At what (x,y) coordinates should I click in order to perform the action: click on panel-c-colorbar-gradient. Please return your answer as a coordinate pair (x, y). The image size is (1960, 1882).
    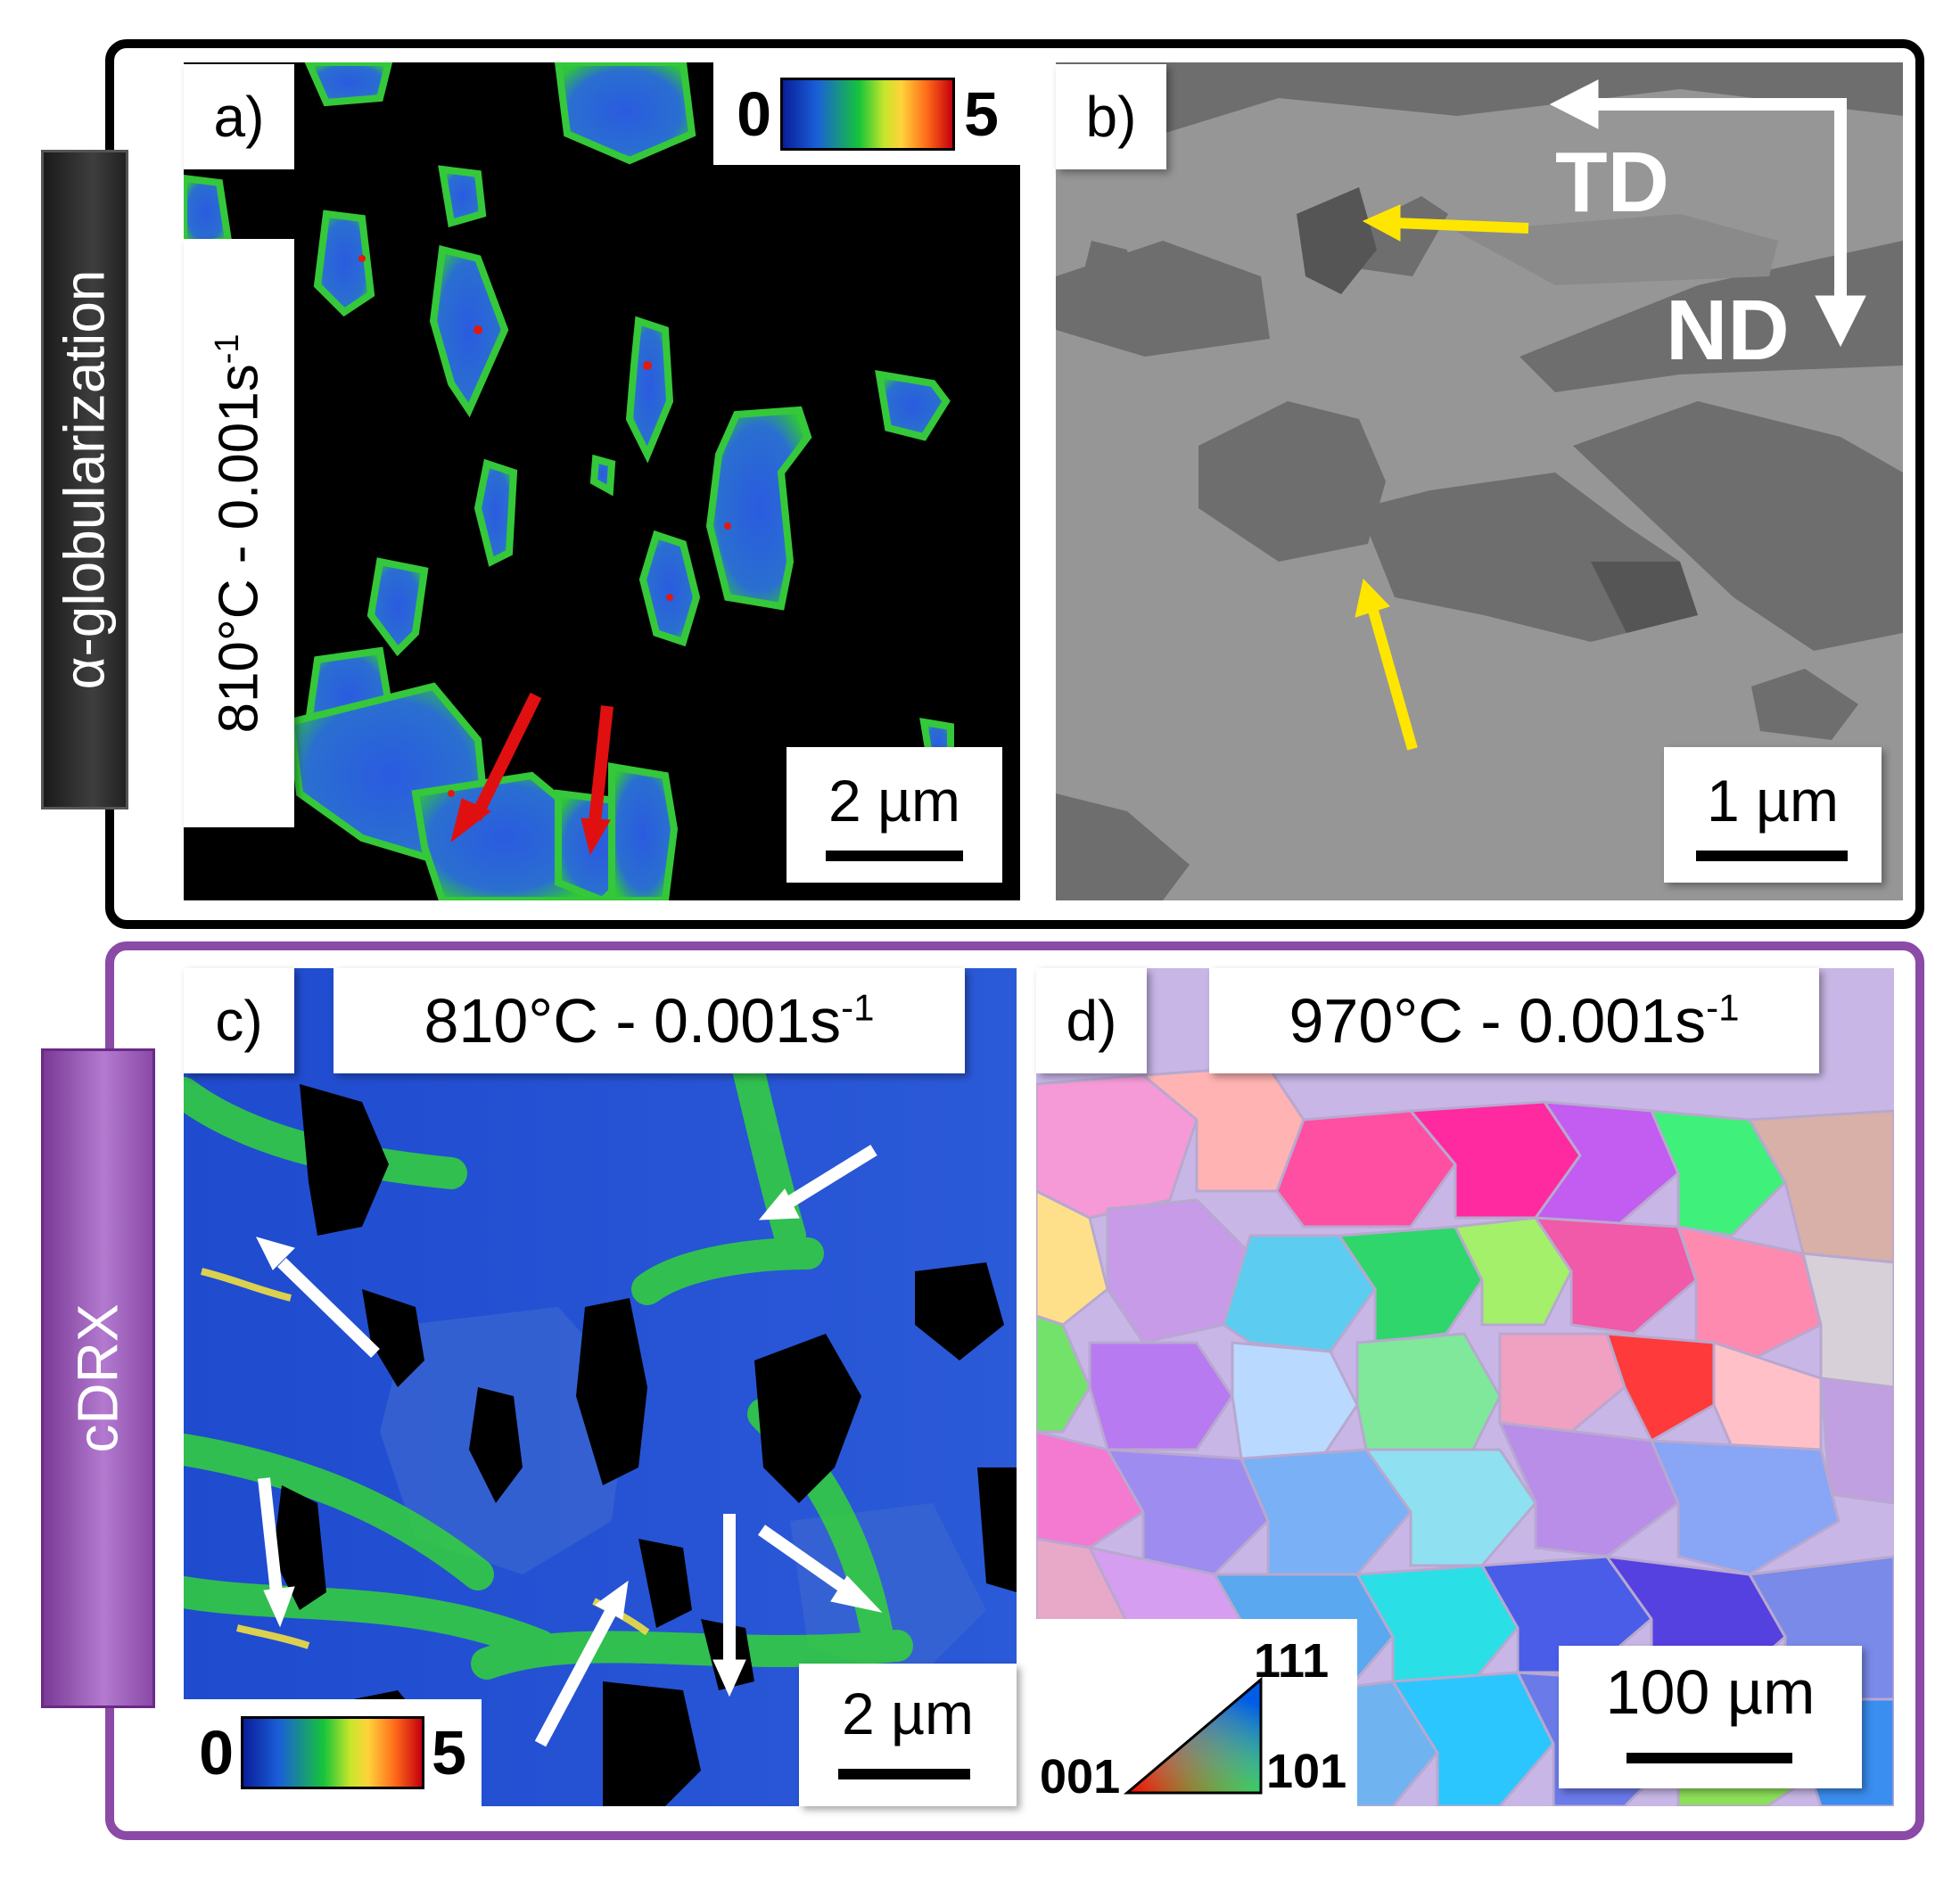
    Looking at the image, I should click on (332, 1752).